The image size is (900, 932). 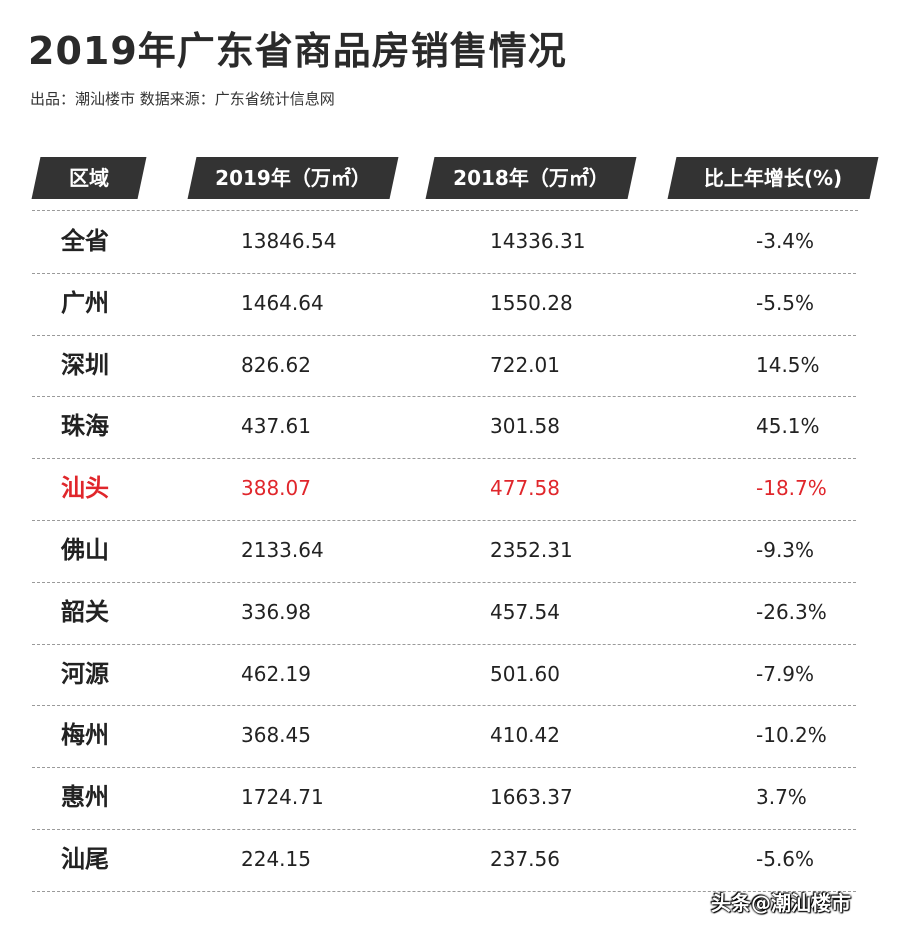 I want to click on growth-cell: -7.9%, so click(x=785, y=674).